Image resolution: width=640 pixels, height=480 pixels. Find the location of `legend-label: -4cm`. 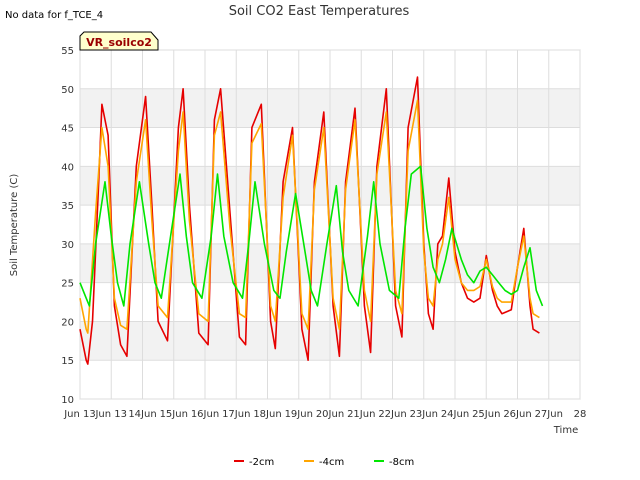

legend-label: -4cm is located at coordinates (331, 462).